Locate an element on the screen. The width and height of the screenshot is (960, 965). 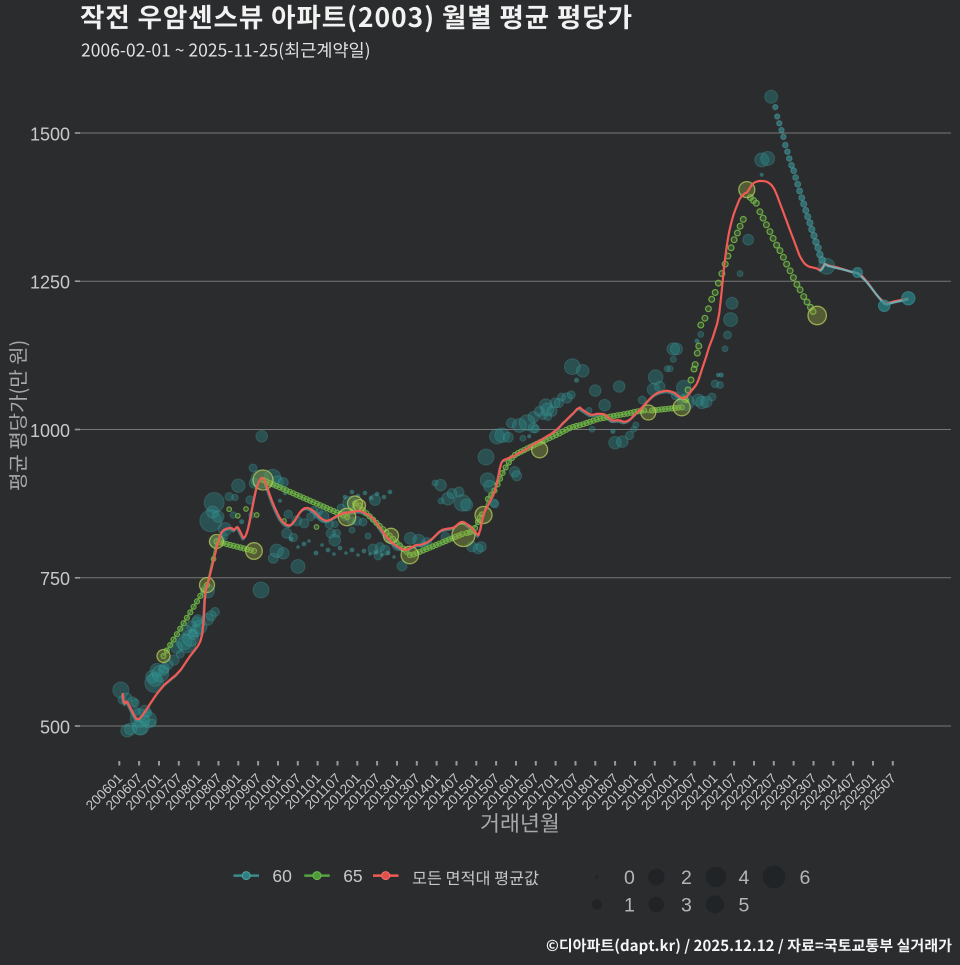
svg-text: 5 is located at coordinates (744, 906).